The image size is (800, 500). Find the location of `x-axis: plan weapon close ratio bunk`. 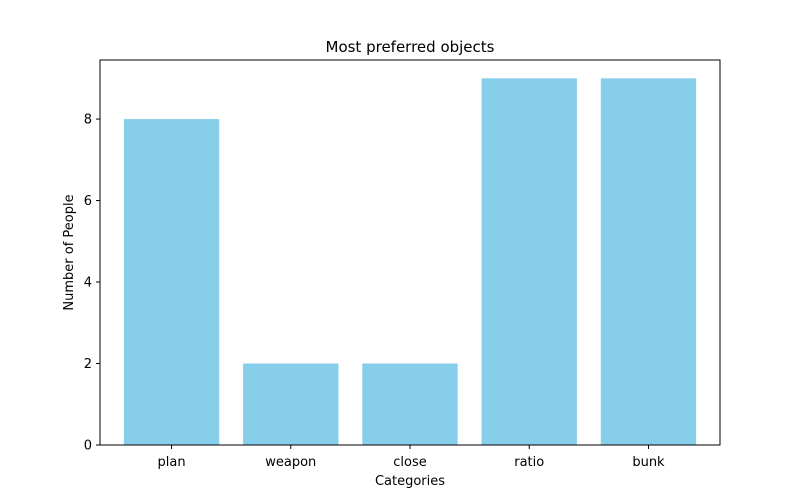

x-axis: plan weapon close ratio bunk is located at coordinates (411, 457).